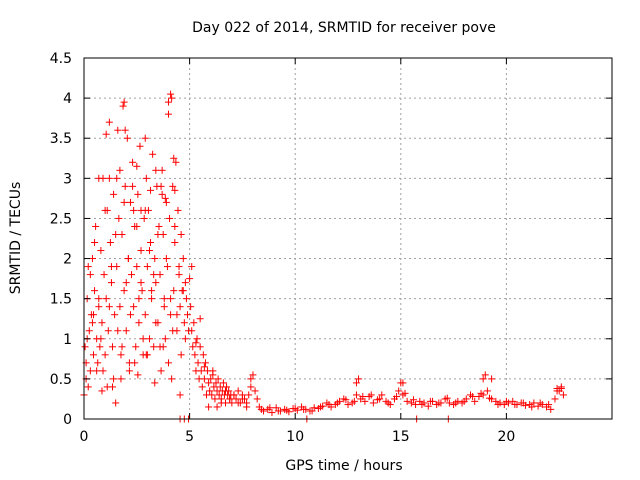 This screenshot has height=480, width=640. What do you see at coordinates (61, 380) in the screenshot?
I see `y-tick-label: 0.5` at bounding box center [61, 380].